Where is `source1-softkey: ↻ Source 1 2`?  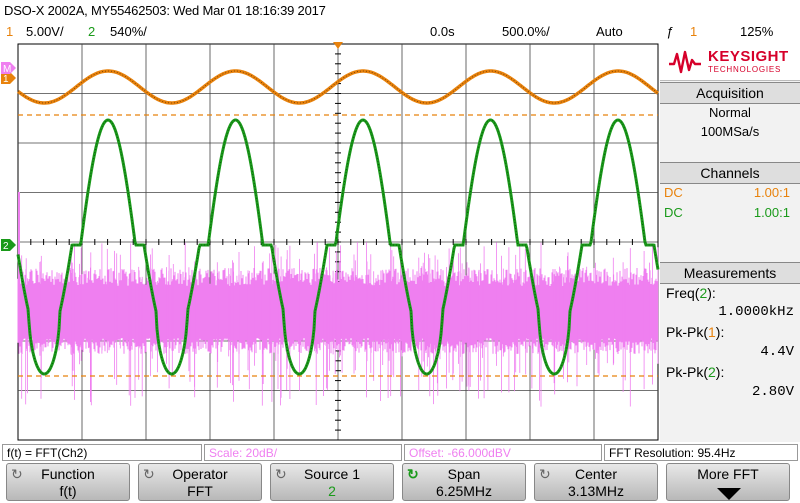
source1-softkey: ↻ Source 1 2 is located at coordinates (332, 482).